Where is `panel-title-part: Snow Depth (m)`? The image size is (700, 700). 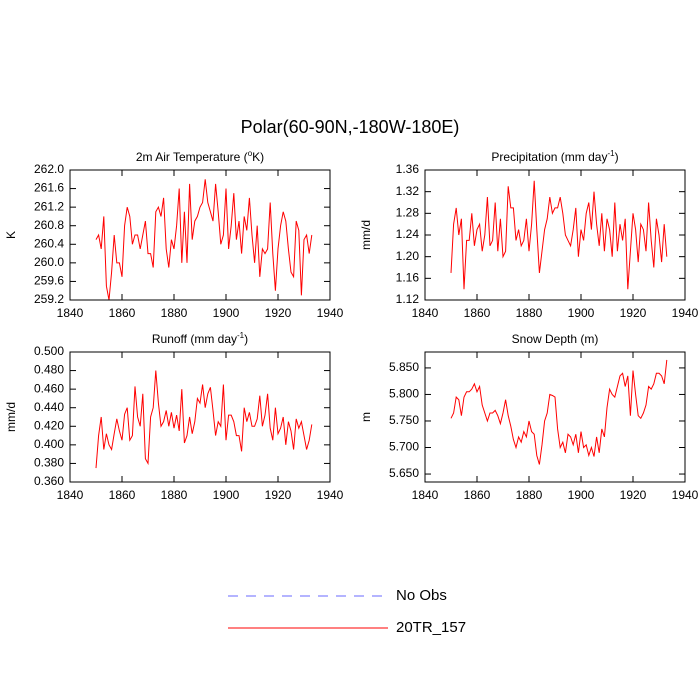 panel-title-part: Snow Depth (m) is located at coordinates (555, 339).